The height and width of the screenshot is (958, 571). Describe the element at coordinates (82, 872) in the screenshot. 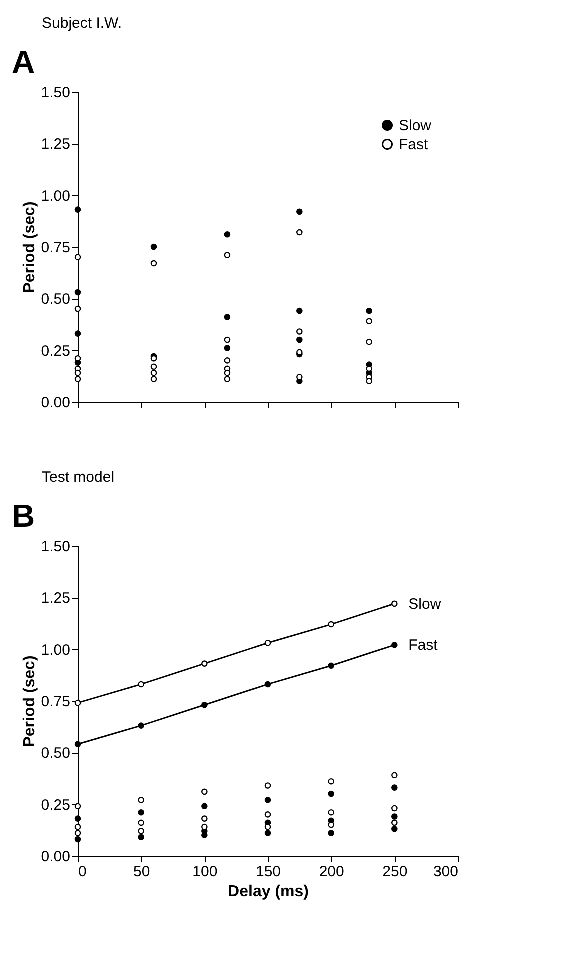

I see `x-tick-label: 0` at that location.